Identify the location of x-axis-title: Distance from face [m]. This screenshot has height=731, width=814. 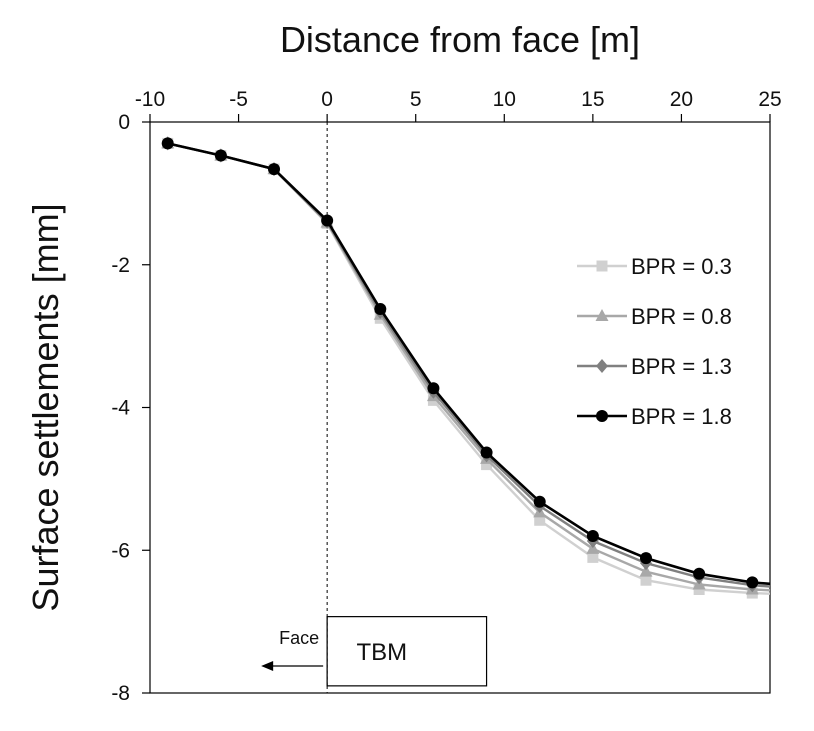
(460, 39).